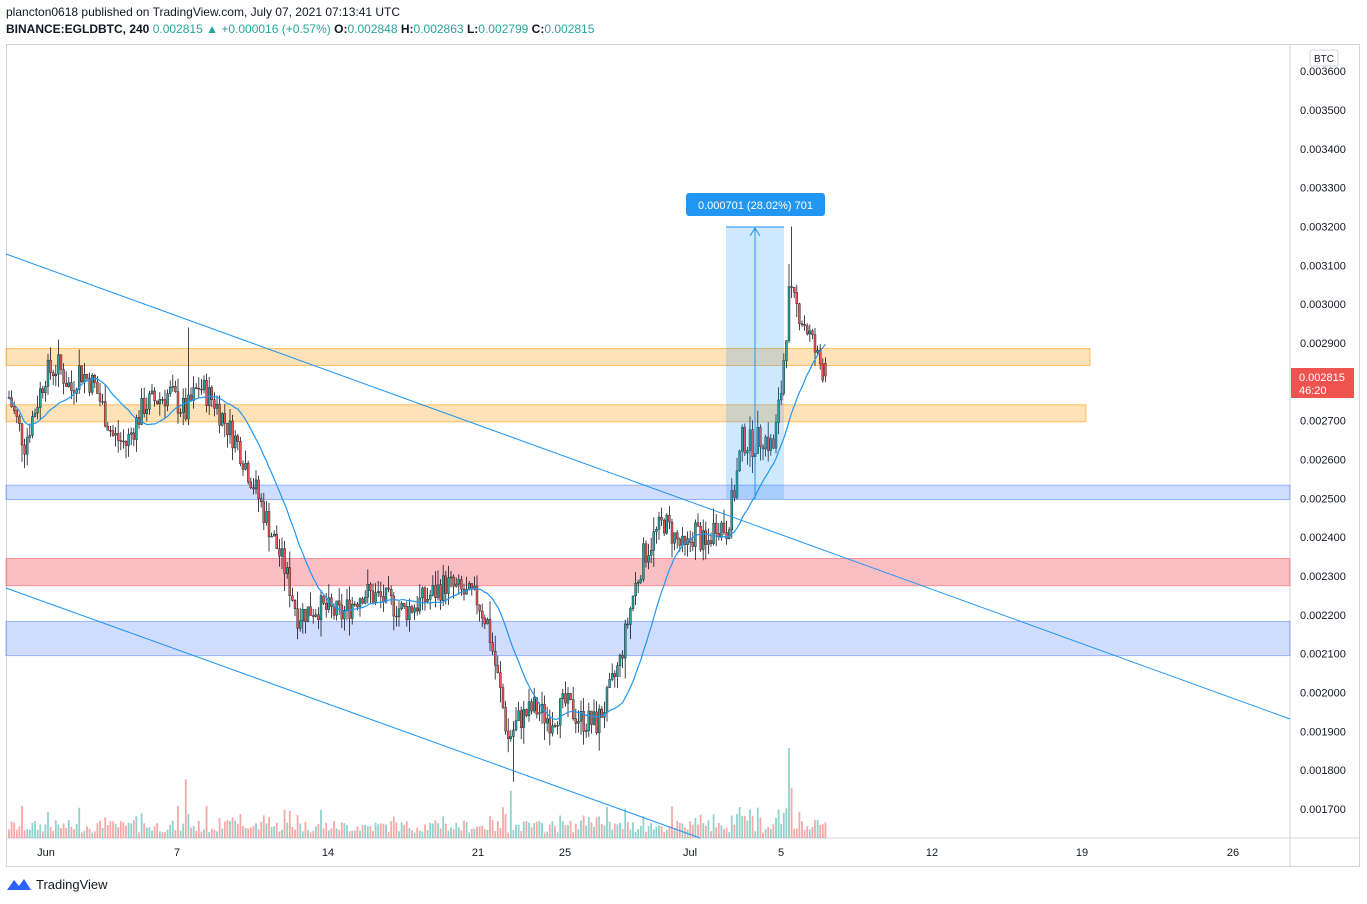  What do you see at coordinates (78, 29) in the screenshot?
I see `symbol-name: BINANCE:EGLDBTC, 240` at bounding box center [78, 29].